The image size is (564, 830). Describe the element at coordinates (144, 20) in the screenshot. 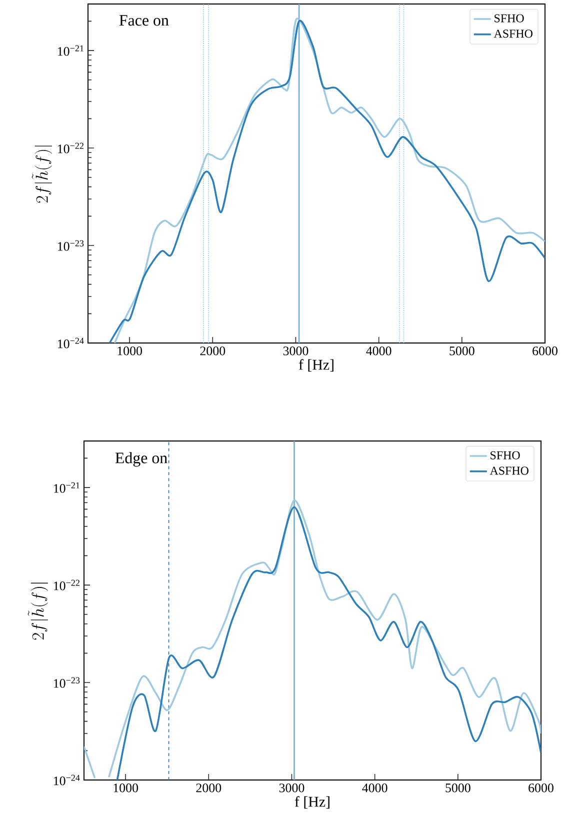

I see `text: Face on` at that location.